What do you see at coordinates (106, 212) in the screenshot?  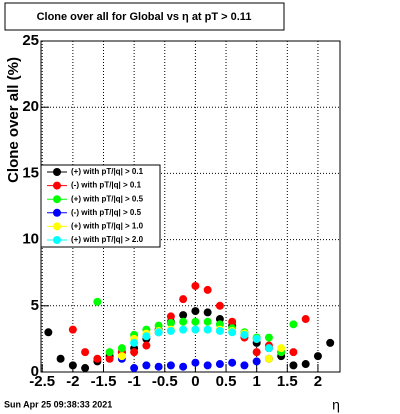 I see `legend-label: (-) with pT/|q| > 0.5` at bounding box center [106, 212].